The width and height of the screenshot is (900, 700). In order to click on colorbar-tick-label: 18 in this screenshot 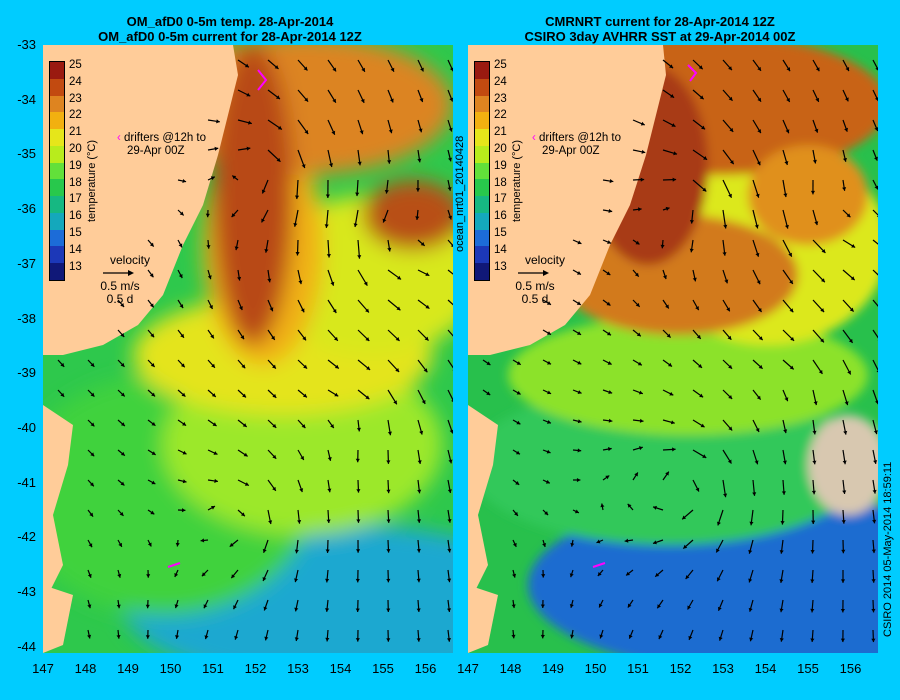, I will do `click(75, 182)`.